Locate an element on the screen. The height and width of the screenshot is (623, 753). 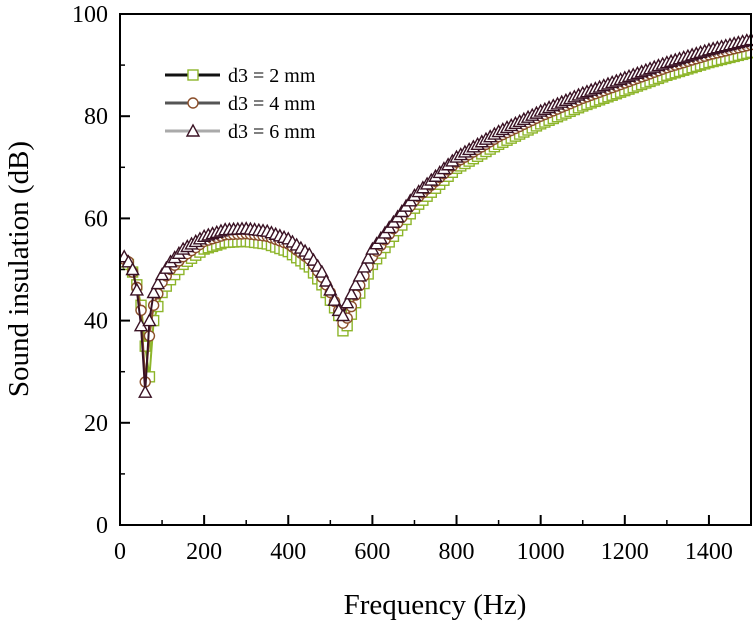
x-tick-label: 0 is located at coordinates (120, 552).